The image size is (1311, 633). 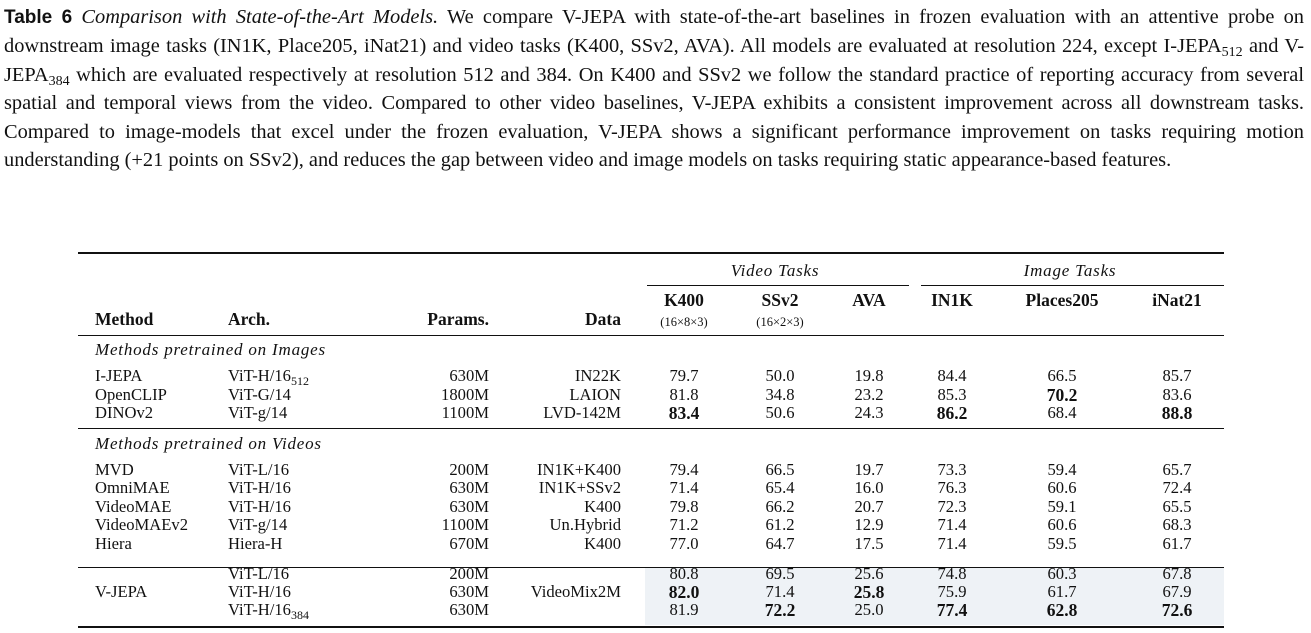 I want to click on group-image-tasks: Image Tasks, so click(x=1070, y=270).